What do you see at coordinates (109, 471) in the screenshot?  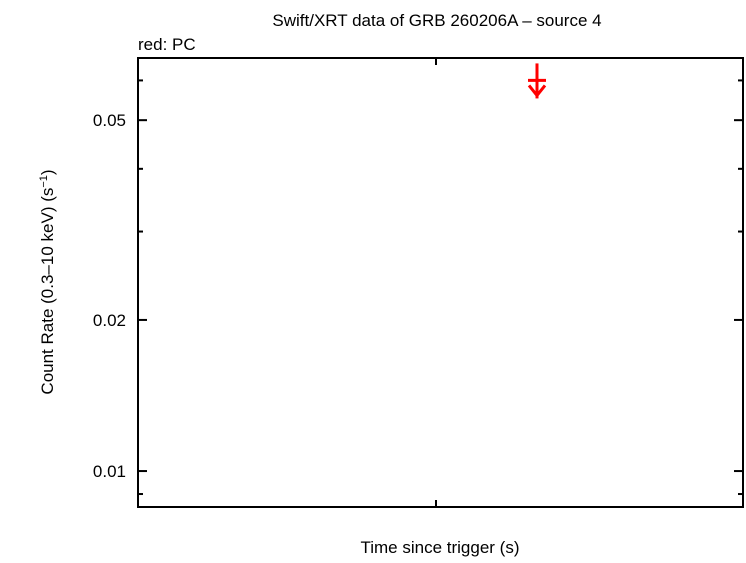 I see `y-tick-label: 0.01` at bounding box center [109, 471].